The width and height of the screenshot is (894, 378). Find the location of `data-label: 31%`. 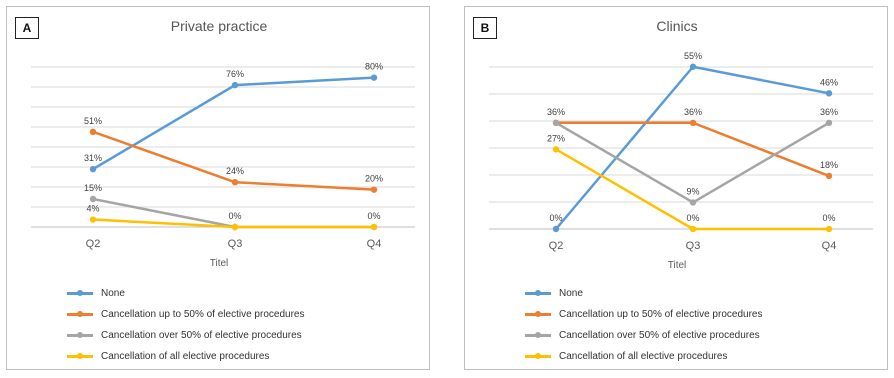

data-label: 31% is located at coordinates (93, 158).